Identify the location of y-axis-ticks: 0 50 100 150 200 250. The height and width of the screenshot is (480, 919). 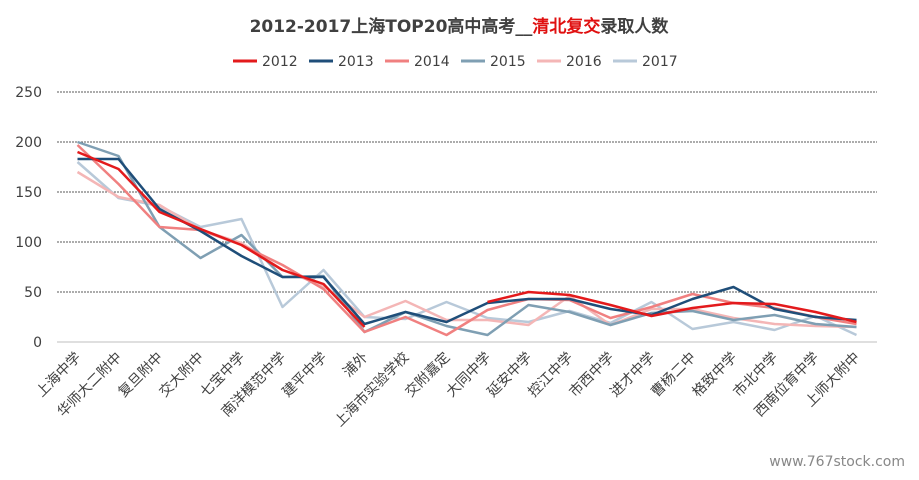
(28, 218).